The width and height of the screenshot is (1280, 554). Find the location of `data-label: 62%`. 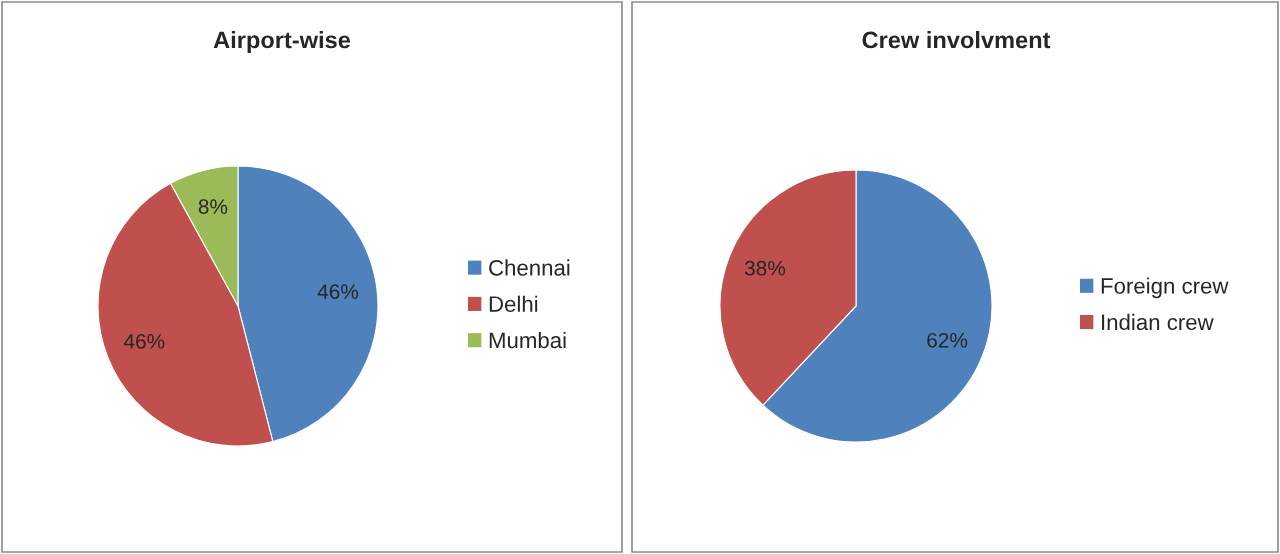

data-label: 62% is located at coordinates (947, 340).